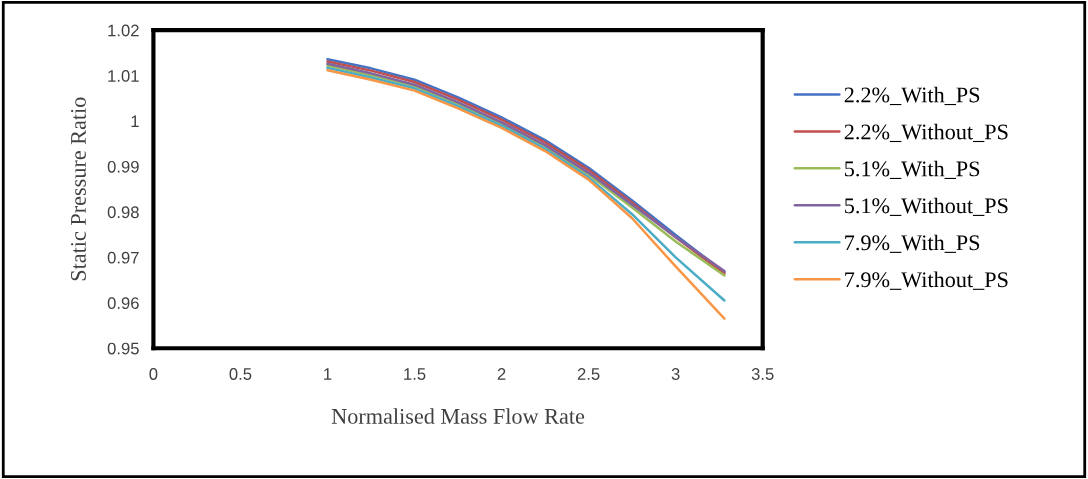 The width and height of the screenshot is (1088, 479). What do you see at coordinates (123, 303) in the screenshot?
I see `y-tick-label: 0.96` at bounding box center [123, 303].